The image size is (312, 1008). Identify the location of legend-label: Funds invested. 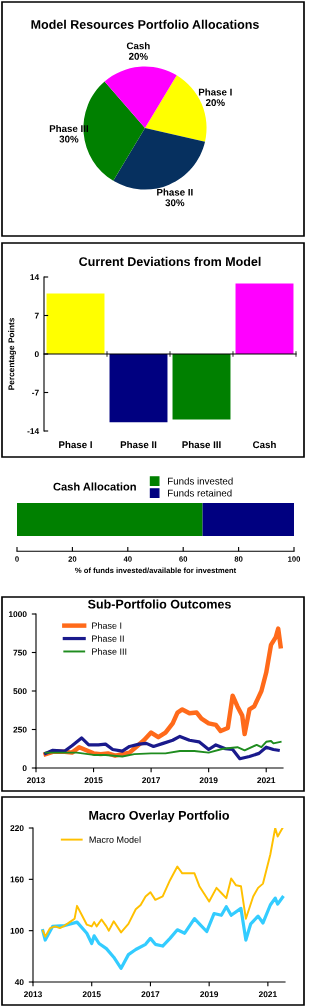
(200, 481).